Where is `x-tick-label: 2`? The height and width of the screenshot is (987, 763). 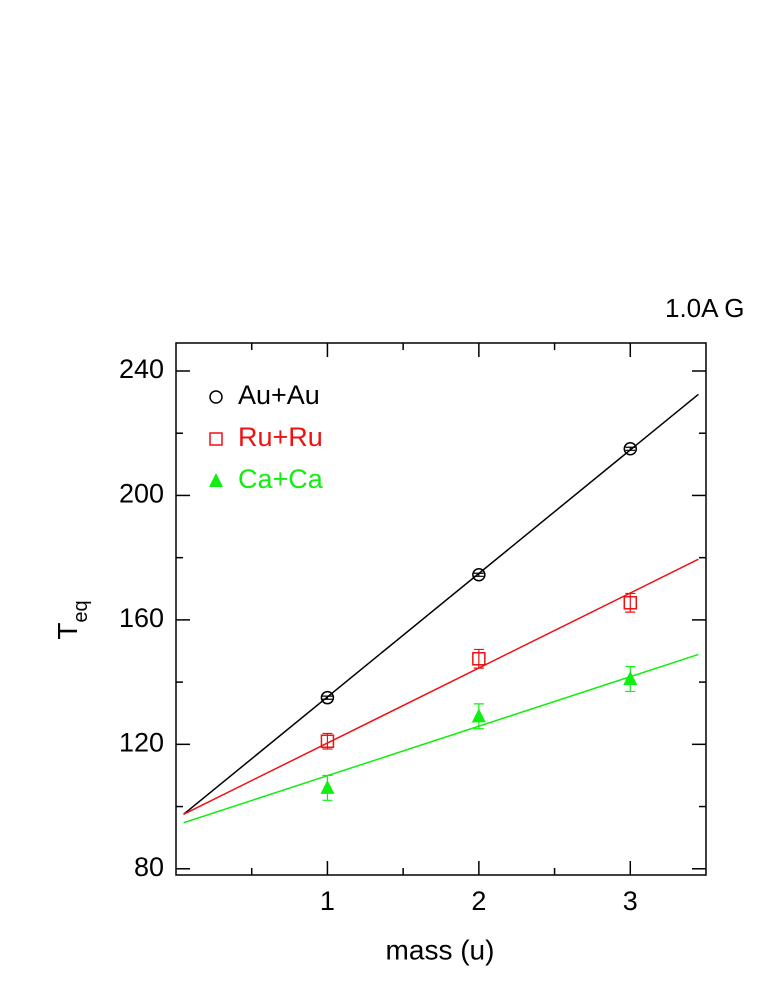
x-tick-label: 2 is located at coordinates (478, 901).